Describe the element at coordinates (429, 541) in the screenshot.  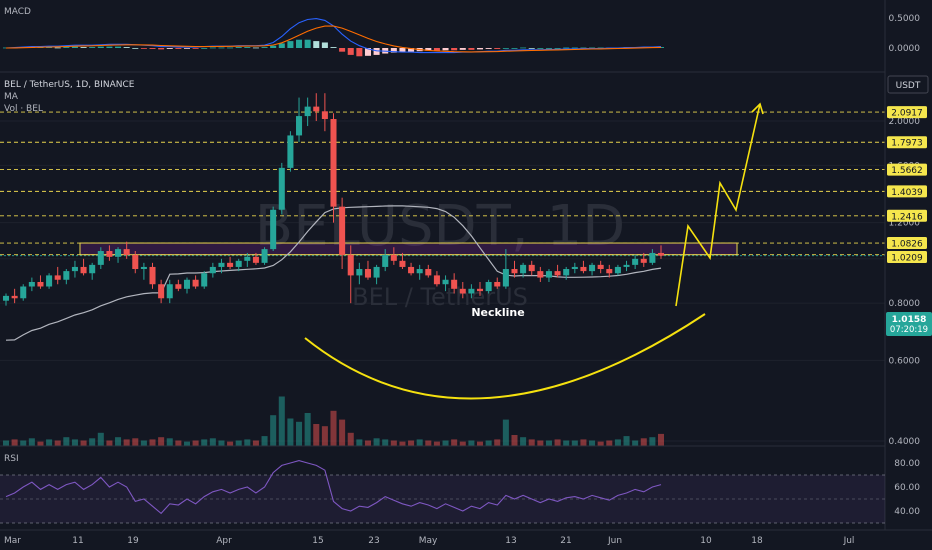
I see `time-axis: Mar 11 19 Apr 15 23 May 13 21 Jun 10 18 Jul` at that location.